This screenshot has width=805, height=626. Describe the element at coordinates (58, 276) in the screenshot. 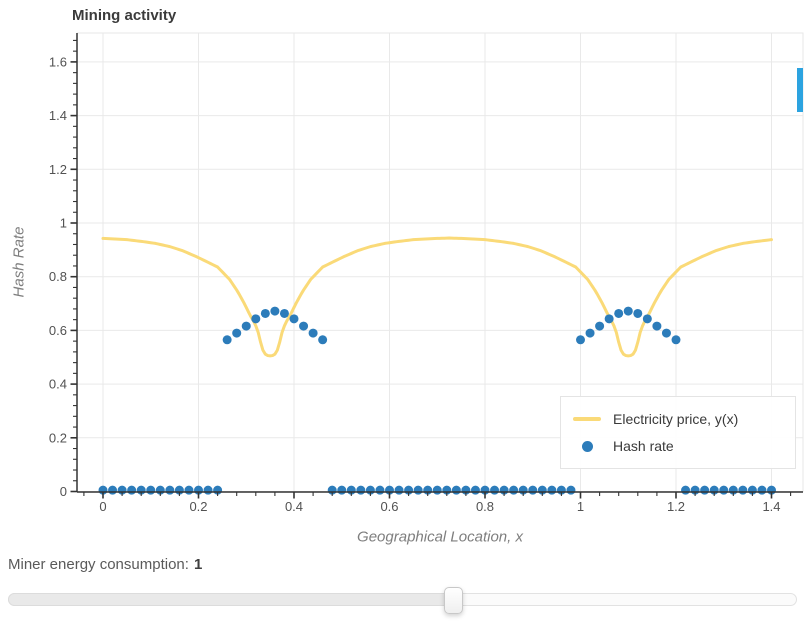

I see `y-tick-label: 0.8` at that location.